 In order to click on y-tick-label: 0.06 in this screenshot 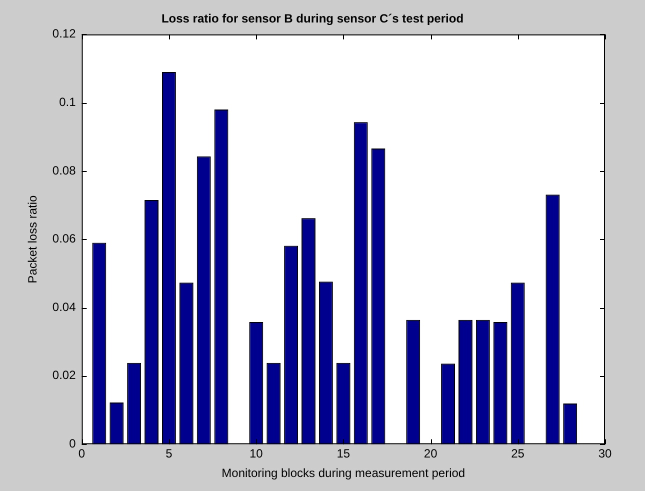, I will do `click(64, 239)`.